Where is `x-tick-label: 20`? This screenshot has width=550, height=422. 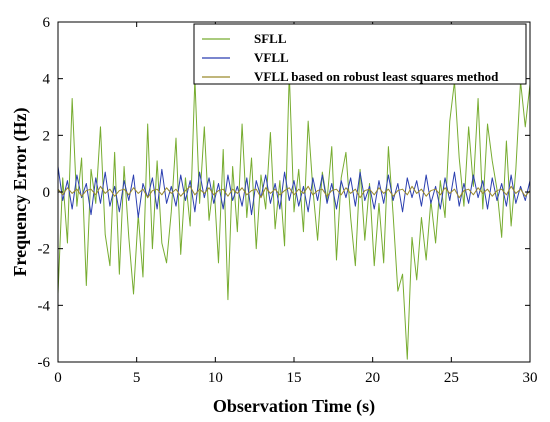
x-tick-label: 20 is located at coordinates (372, 378).